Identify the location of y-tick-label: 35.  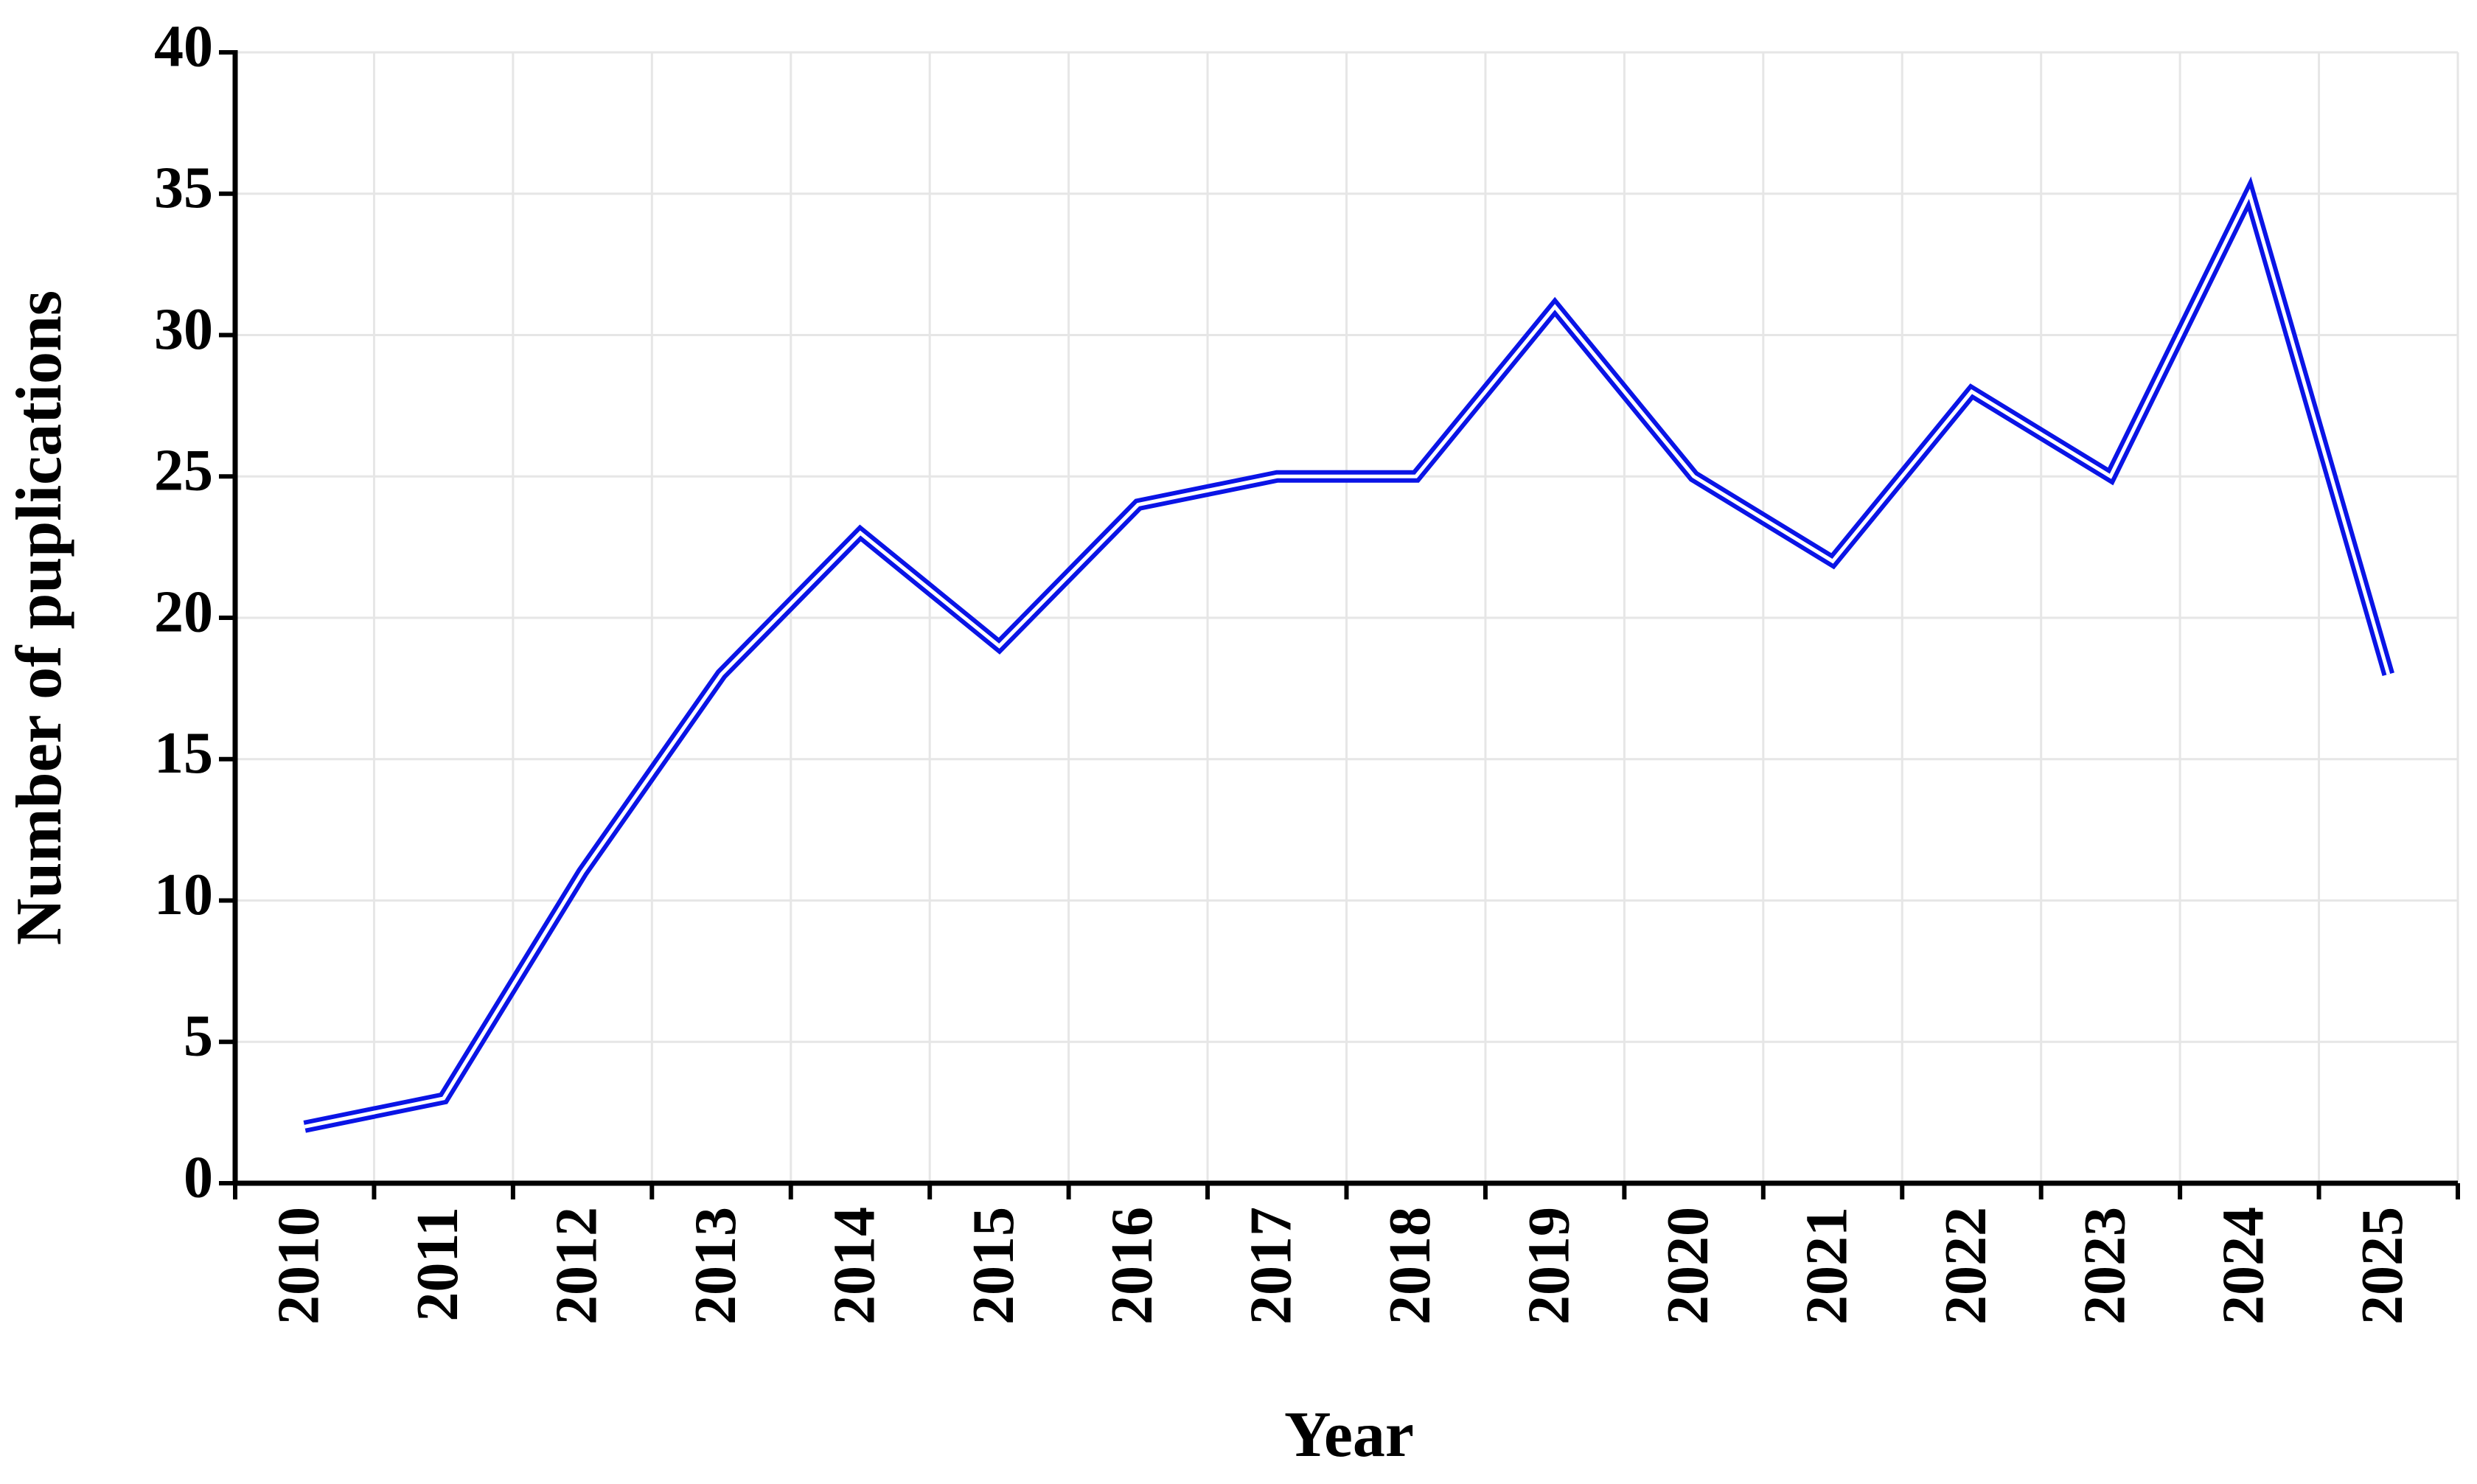
(184, 188).